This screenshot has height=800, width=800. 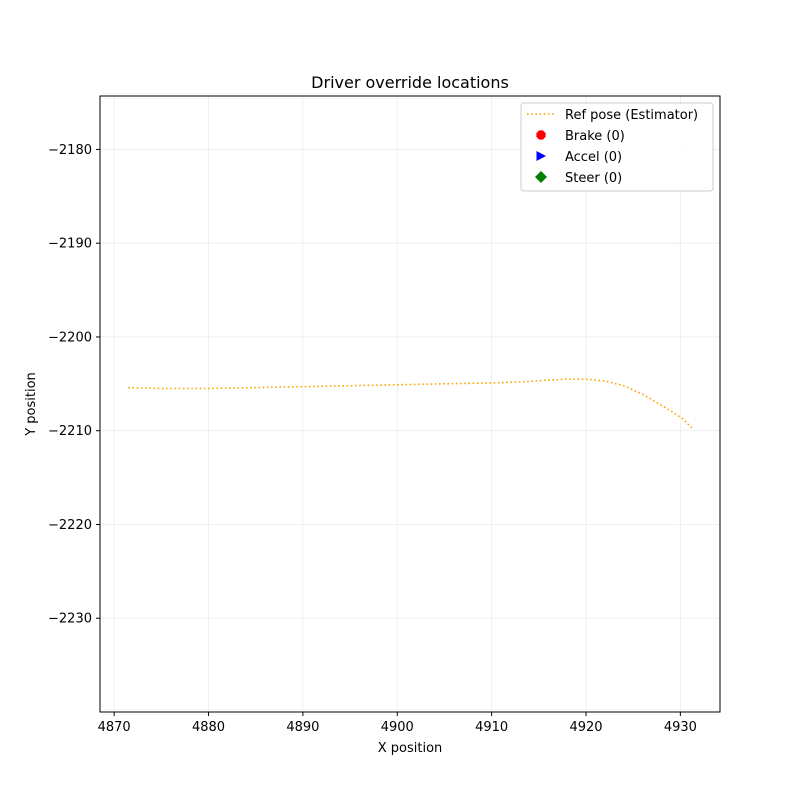 I want to click on x-tick-label: 4910, so click(x=491, y=727).